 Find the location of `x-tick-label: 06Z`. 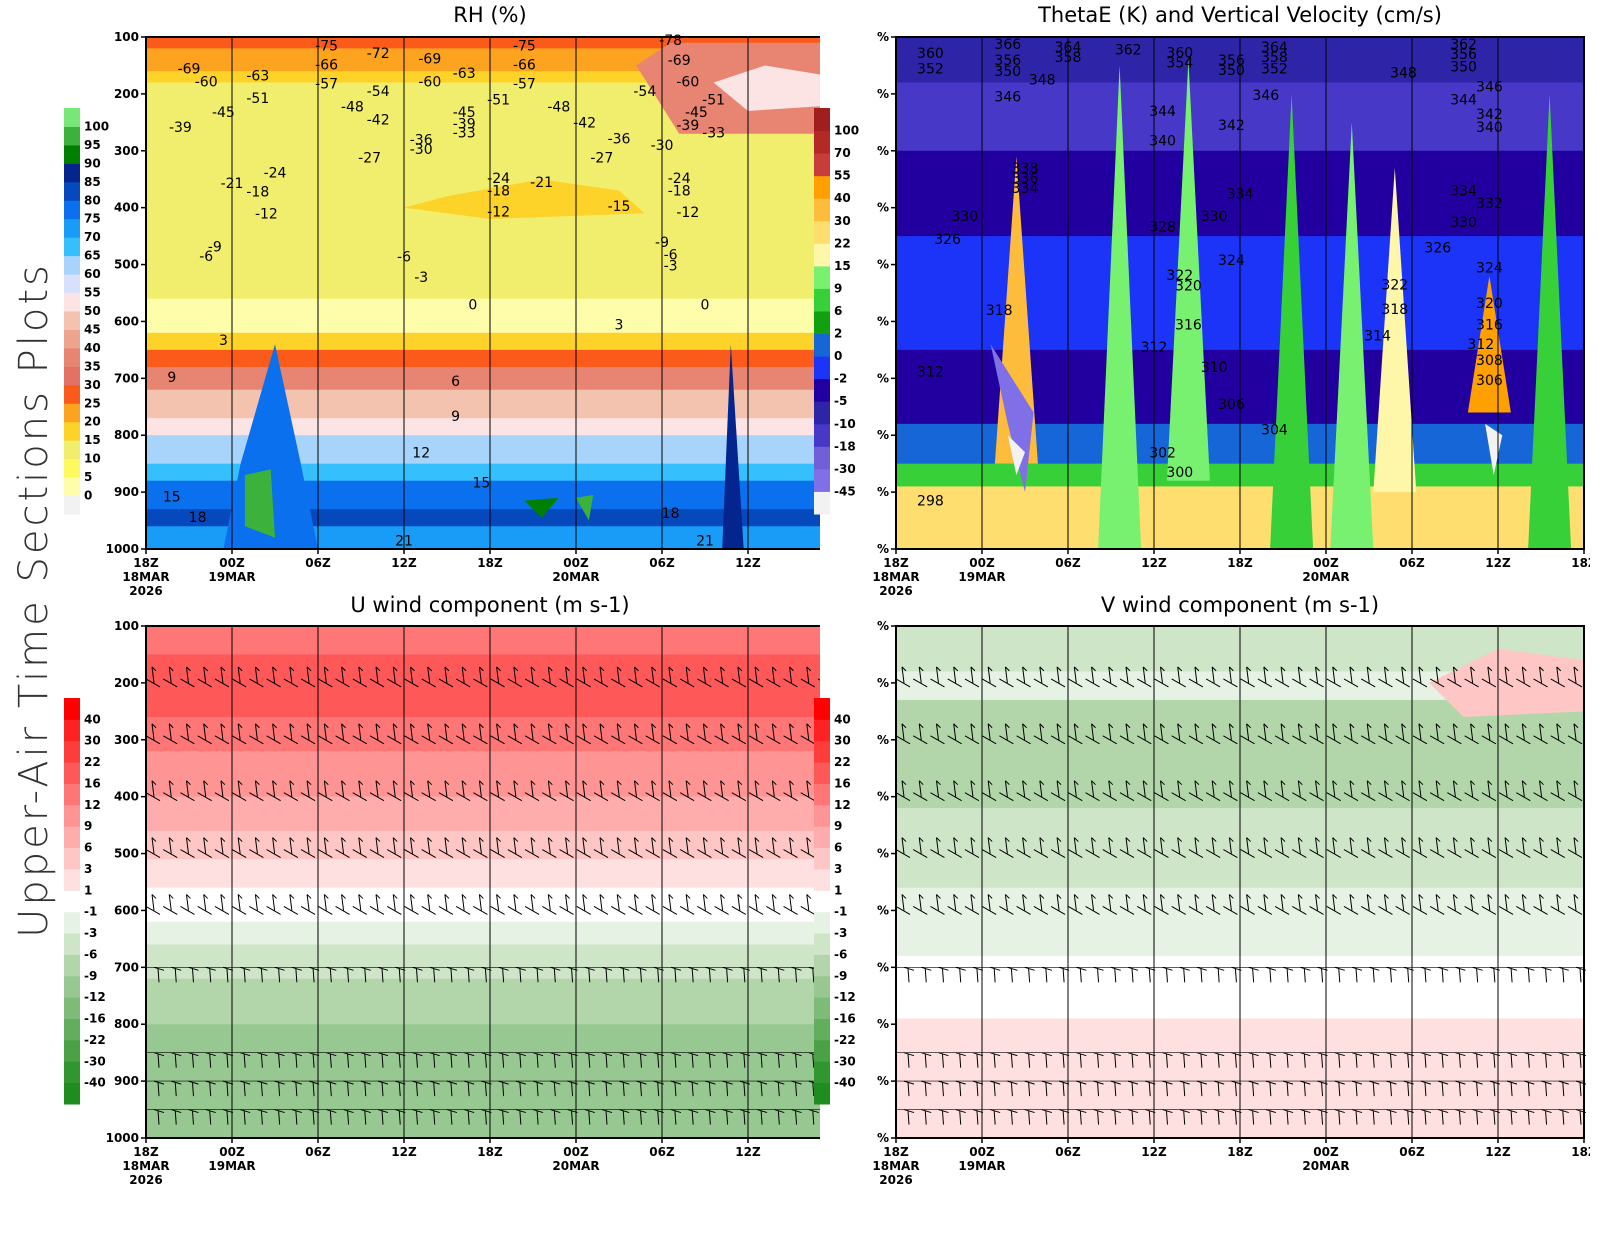

x-tick-label: 06Z is located at coordinates (1412, 1152).